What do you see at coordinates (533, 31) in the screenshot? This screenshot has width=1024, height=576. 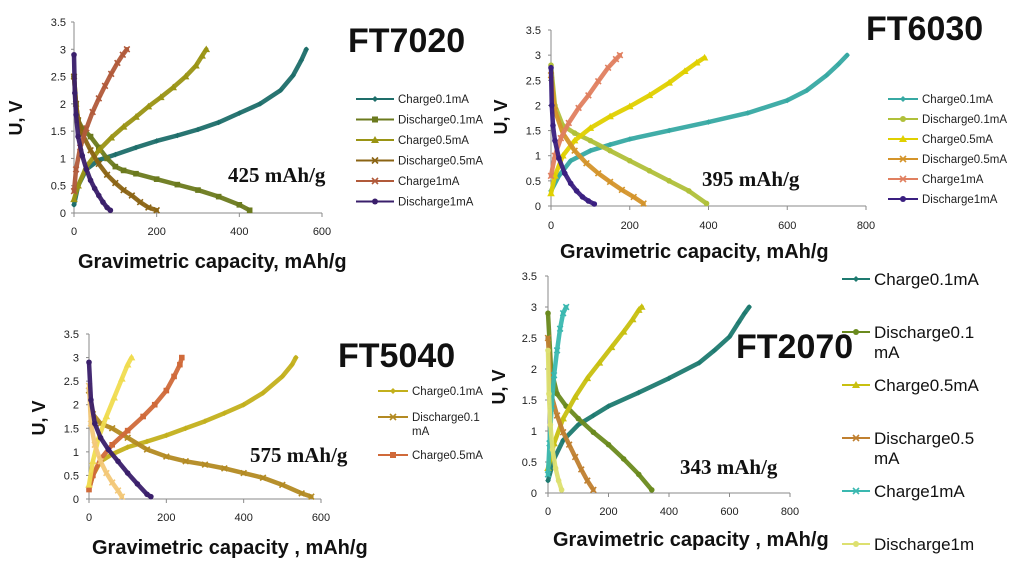 I see `y-tick-label: 3.5` at bounding box center [533, 31].